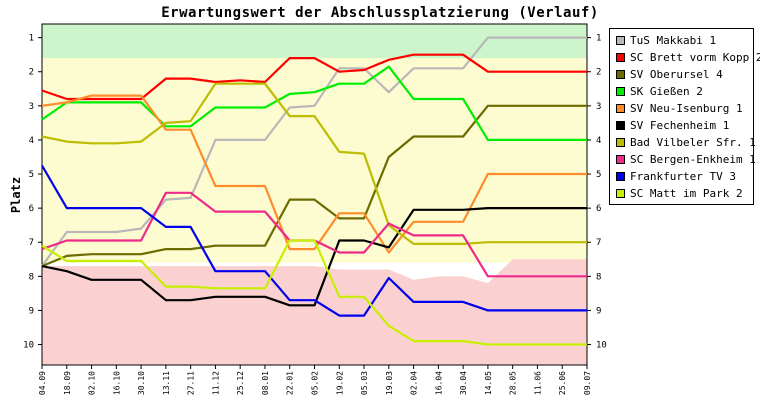 The height and width of the screenshot is (400, 760). I want to click on y-tick-label-right: 2, so click(598, 73).